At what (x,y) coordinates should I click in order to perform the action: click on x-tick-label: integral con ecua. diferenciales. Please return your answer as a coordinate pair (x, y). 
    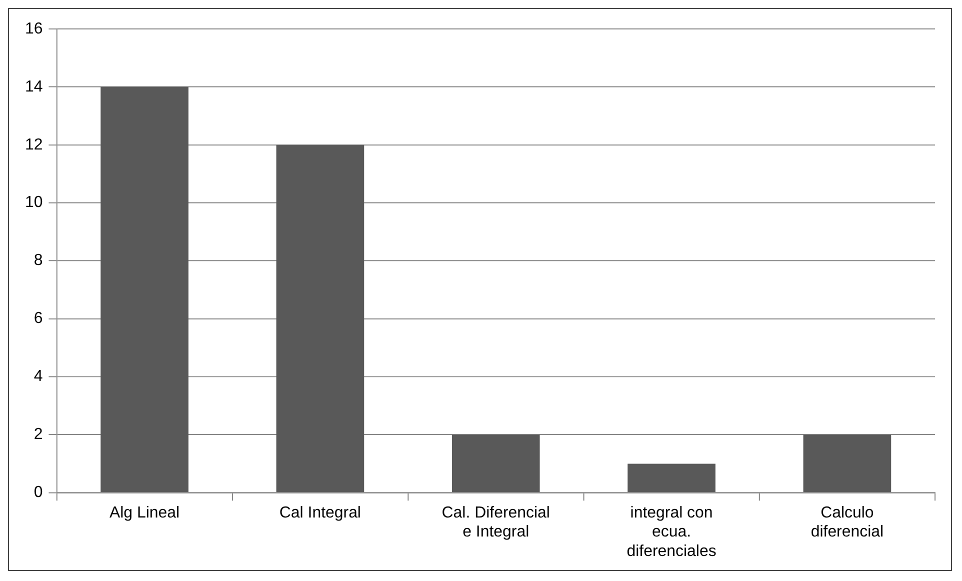
    Looking at the image, I should click on (671, 532).